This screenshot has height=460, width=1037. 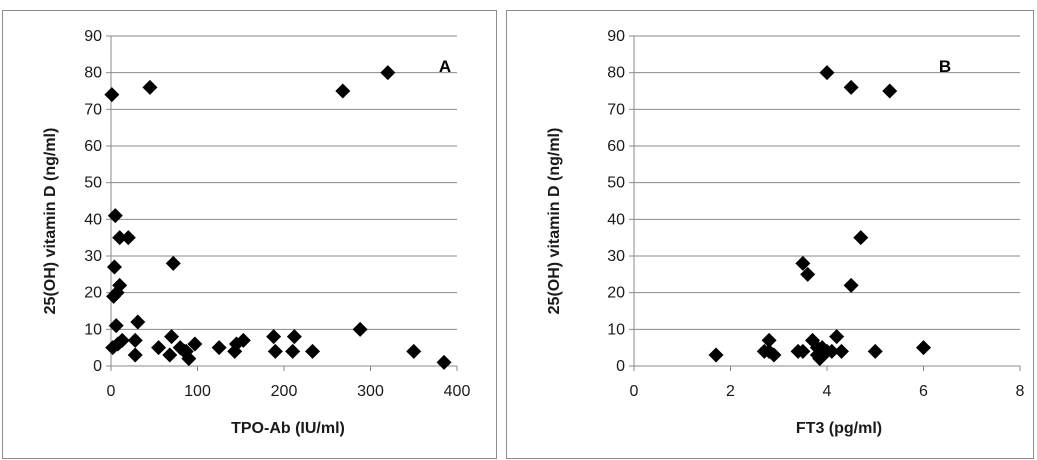 What do you see at coordinates (370, 391) in the screenshot?
I see `x-tick-label: 300` at bounding box center [370, 391].